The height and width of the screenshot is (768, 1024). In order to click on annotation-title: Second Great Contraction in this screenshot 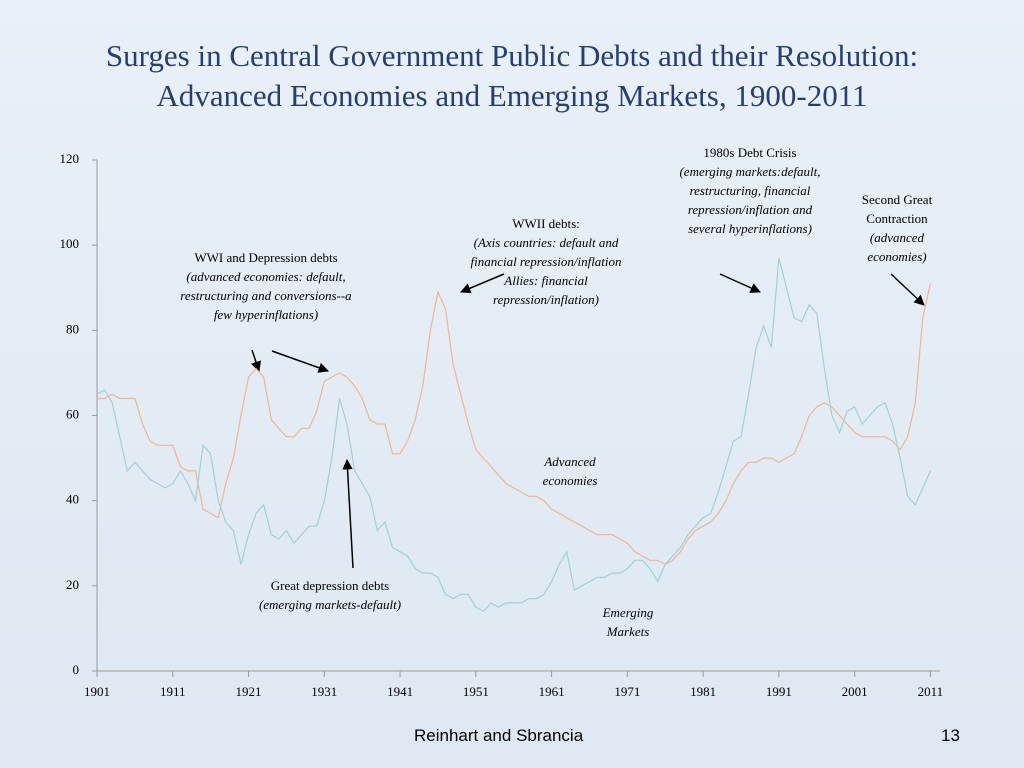, I will do `click(897, 209)`.